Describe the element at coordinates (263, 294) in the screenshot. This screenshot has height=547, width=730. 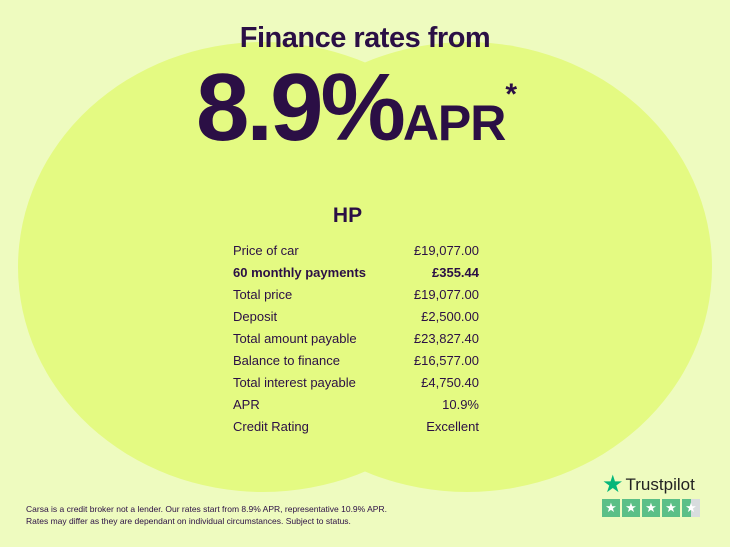
I see `row-label: Total price` at that location.